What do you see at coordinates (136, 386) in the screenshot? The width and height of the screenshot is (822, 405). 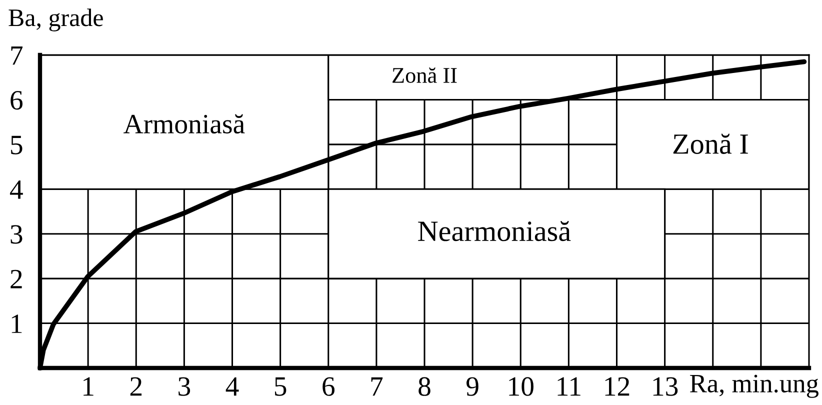 I see `x-tick-label: 2` at bounding box center [136, 386].